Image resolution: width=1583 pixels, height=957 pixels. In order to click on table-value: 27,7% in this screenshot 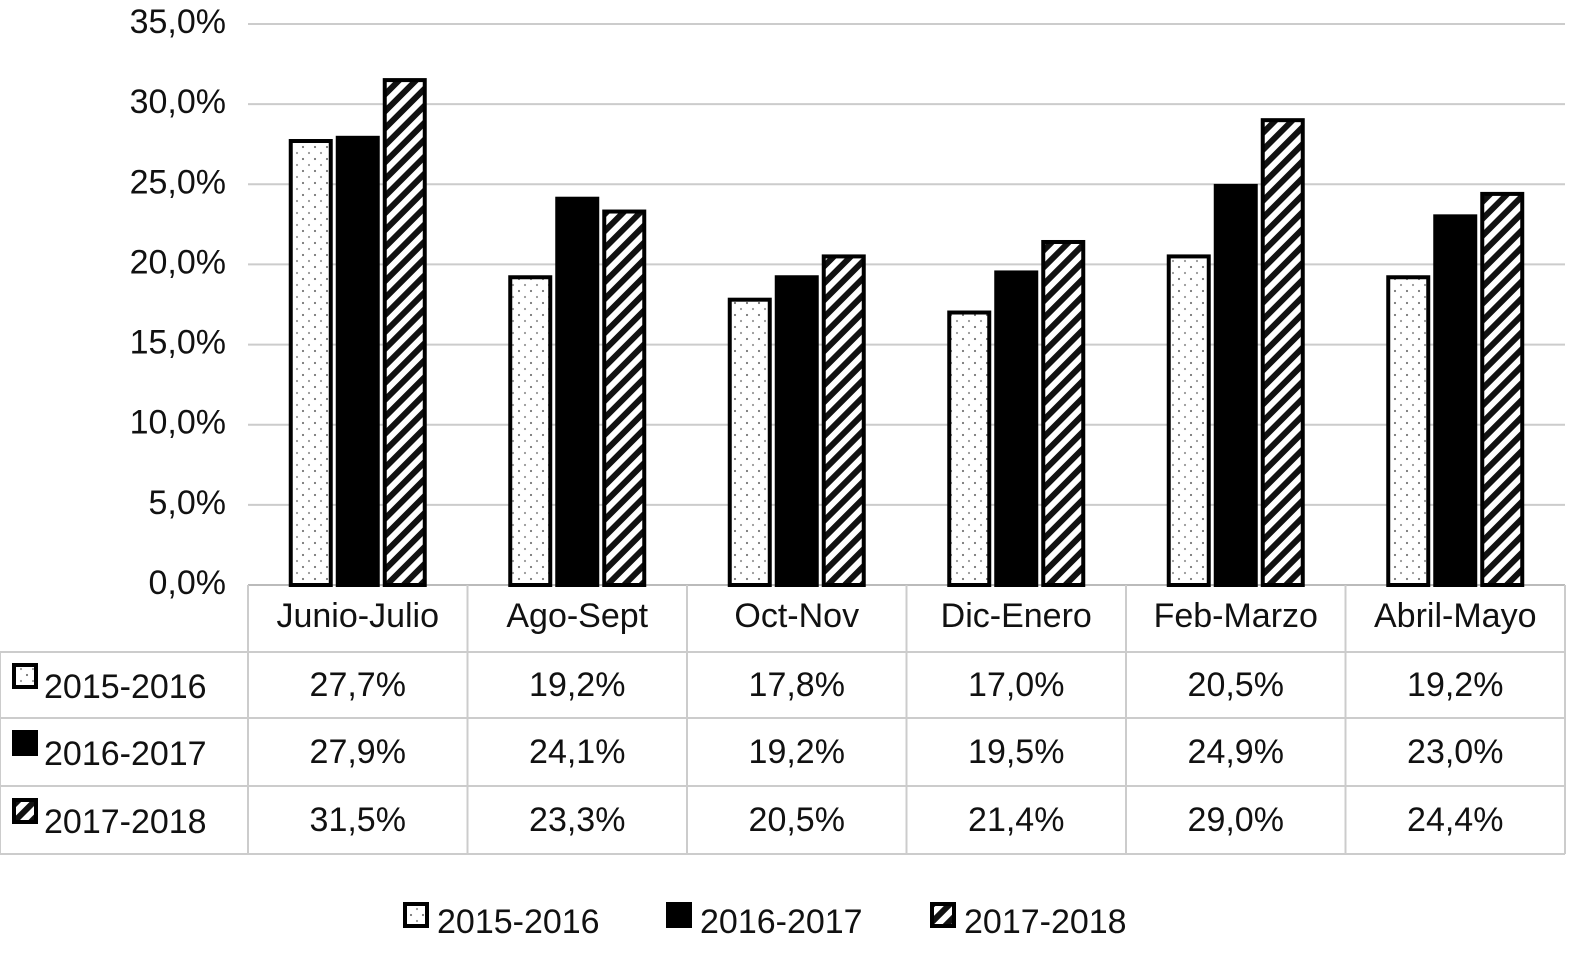, I will do `click(358, 685)`.